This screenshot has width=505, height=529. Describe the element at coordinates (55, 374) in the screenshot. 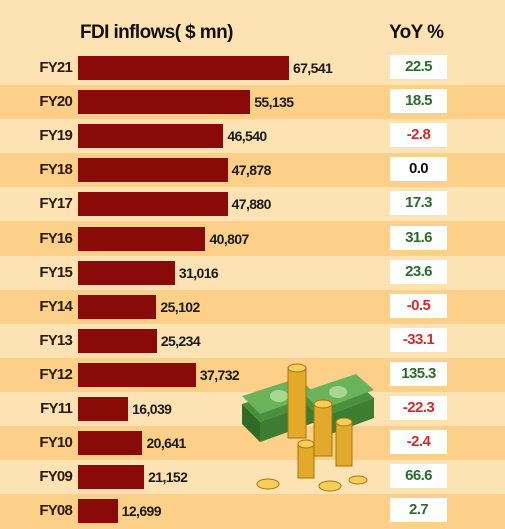

I see `category-label: FY12` at that location.